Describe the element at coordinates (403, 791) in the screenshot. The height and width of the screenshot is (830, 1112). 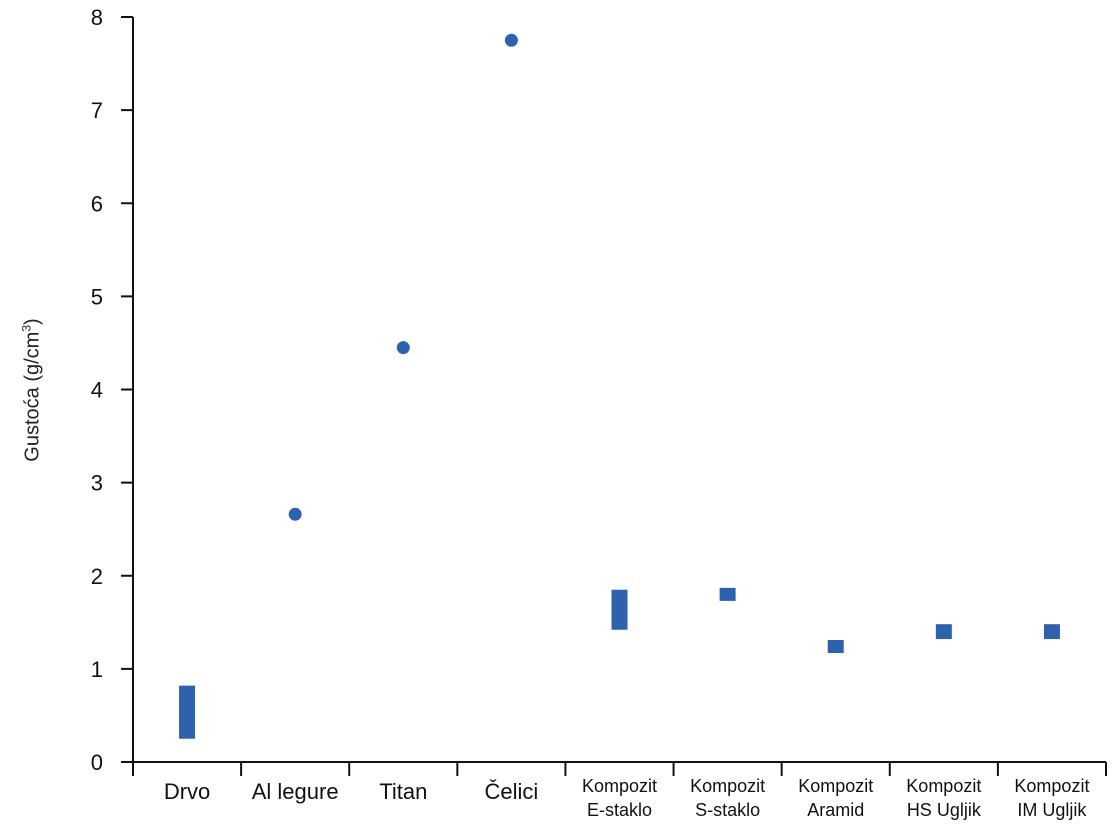
I see `x-tick-label: Titan` at that location.